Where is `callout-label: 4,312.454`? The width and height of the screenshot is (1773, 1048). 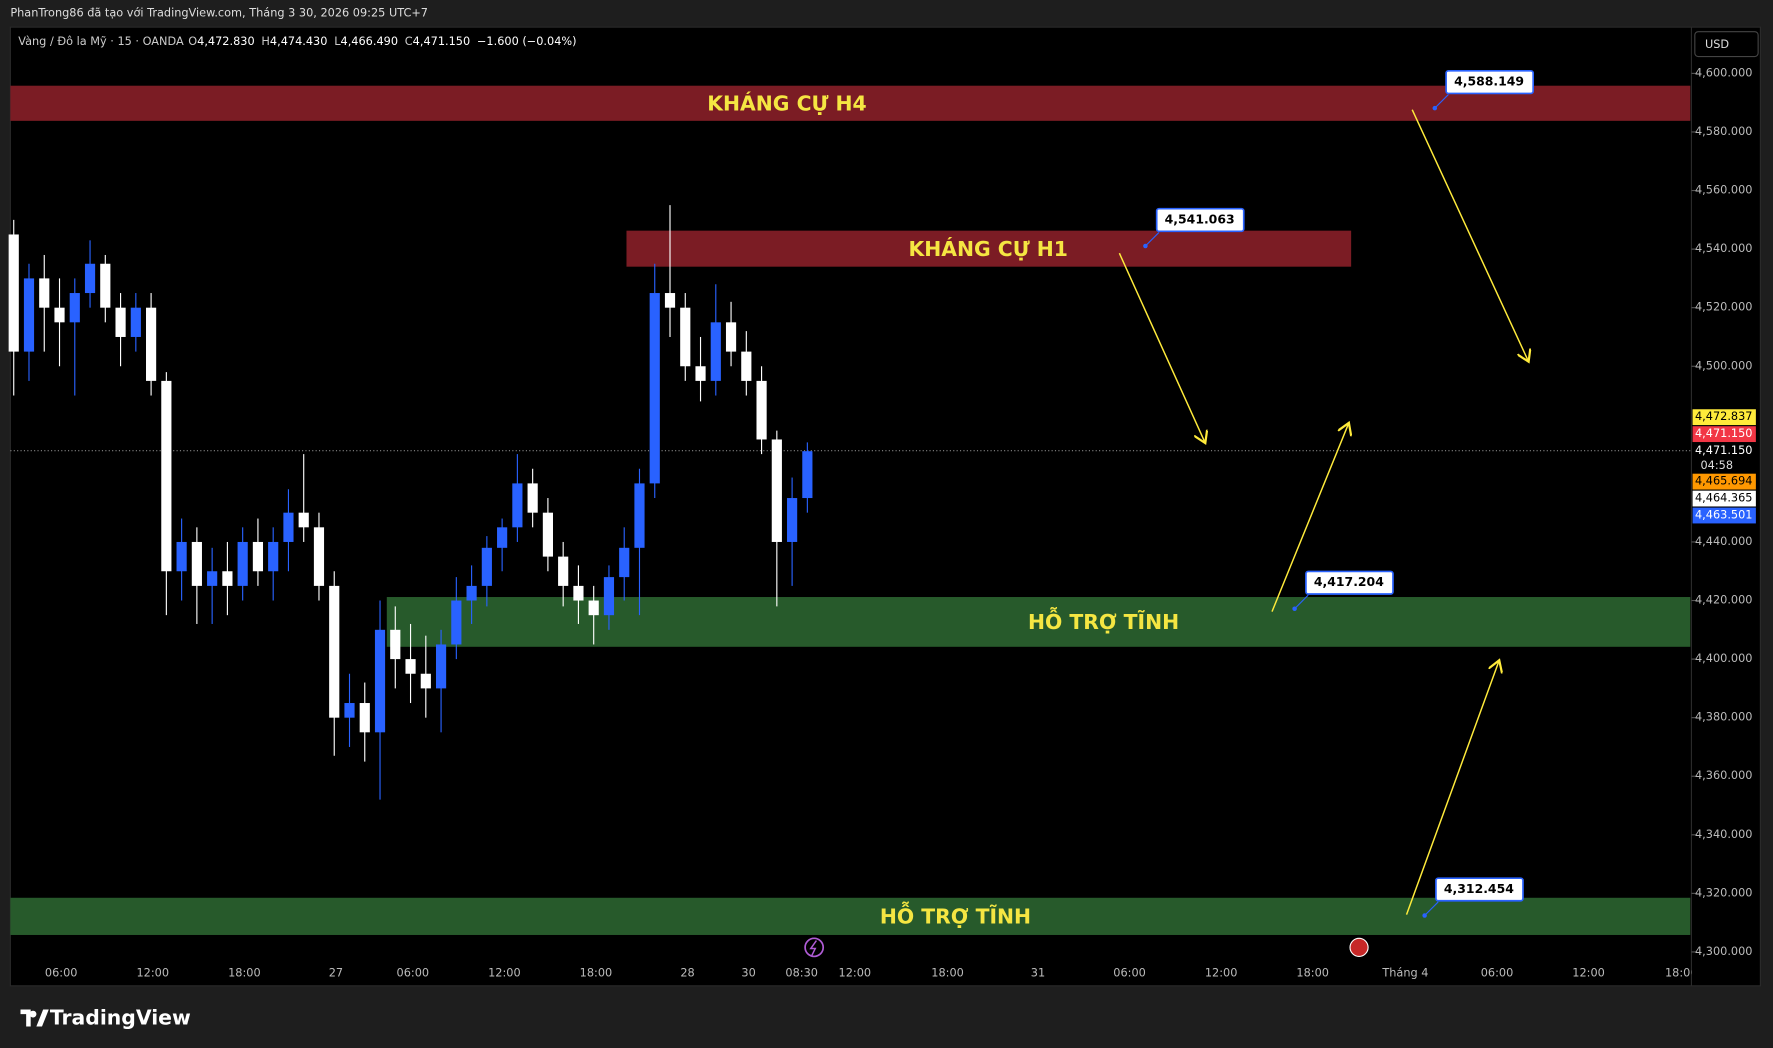
callout-label: 4,312.454 is located at coordinates (1479, 888).